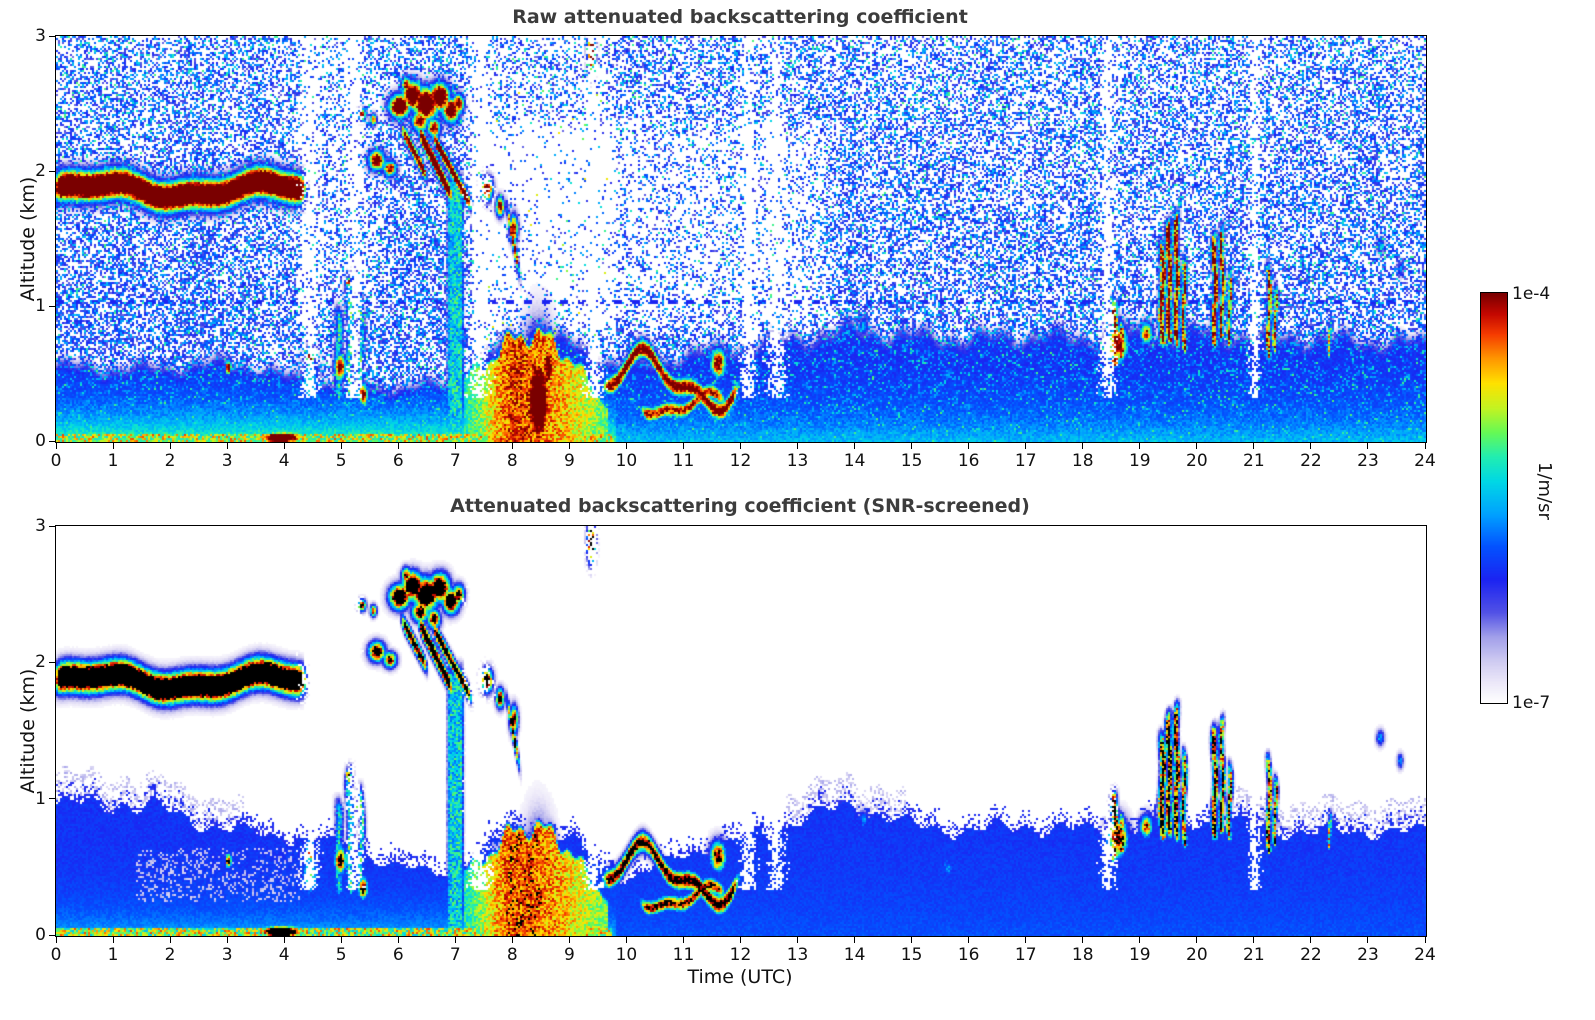 Image resolution: width=1595 pixels, height=1020 pixels. What do you see at coordinates (1494, 498) in the screenshot?
I see `colorbar` at bounding box center [1494, 498].